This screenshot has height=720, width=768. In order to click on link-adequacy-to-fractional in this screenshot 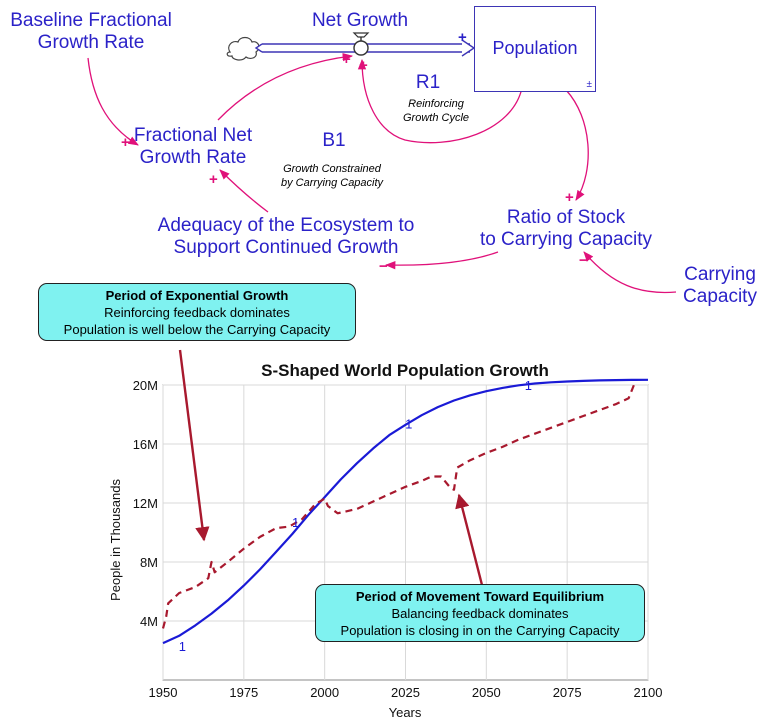, I will do `click(244, 191)`.